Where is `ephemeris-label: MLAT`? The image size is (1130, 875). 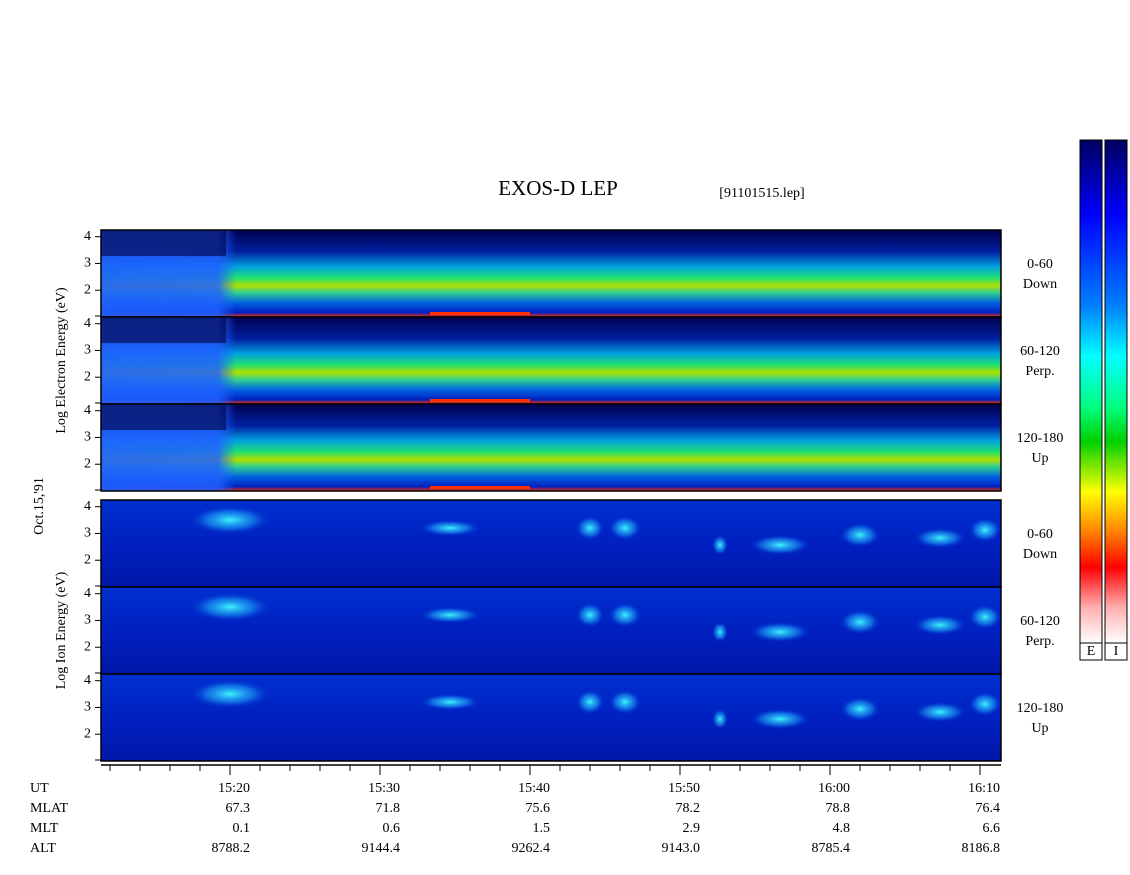 ephemeris-label: MLAT is located at coordinates (49, 808).